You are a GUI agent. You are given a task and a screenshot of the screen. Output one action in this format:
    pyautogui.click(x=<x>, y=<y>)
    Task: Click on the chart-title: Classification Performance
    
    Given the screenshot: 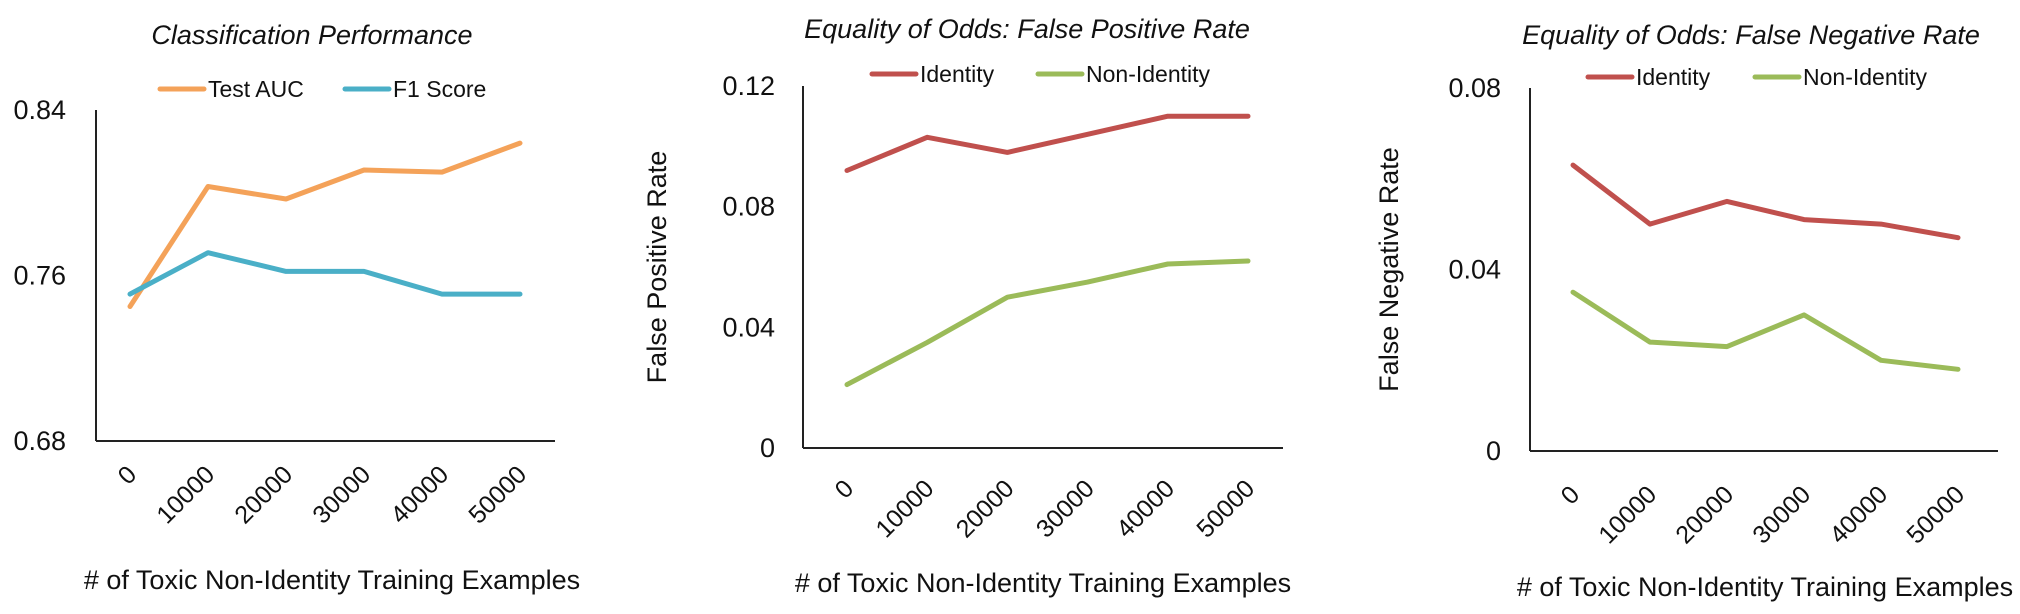 What is the action you would take?
    pyautogui.click(x=311, y=35)
    